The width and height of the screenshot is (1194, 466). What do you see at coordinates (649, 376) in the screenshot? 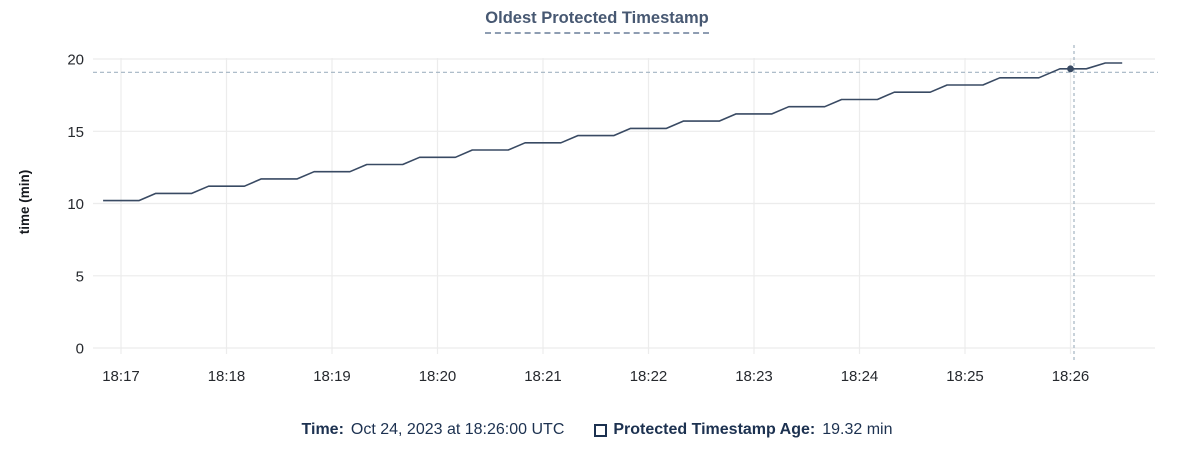
I see `x-tick-label: 18:22` at bounding box center [649, 376].